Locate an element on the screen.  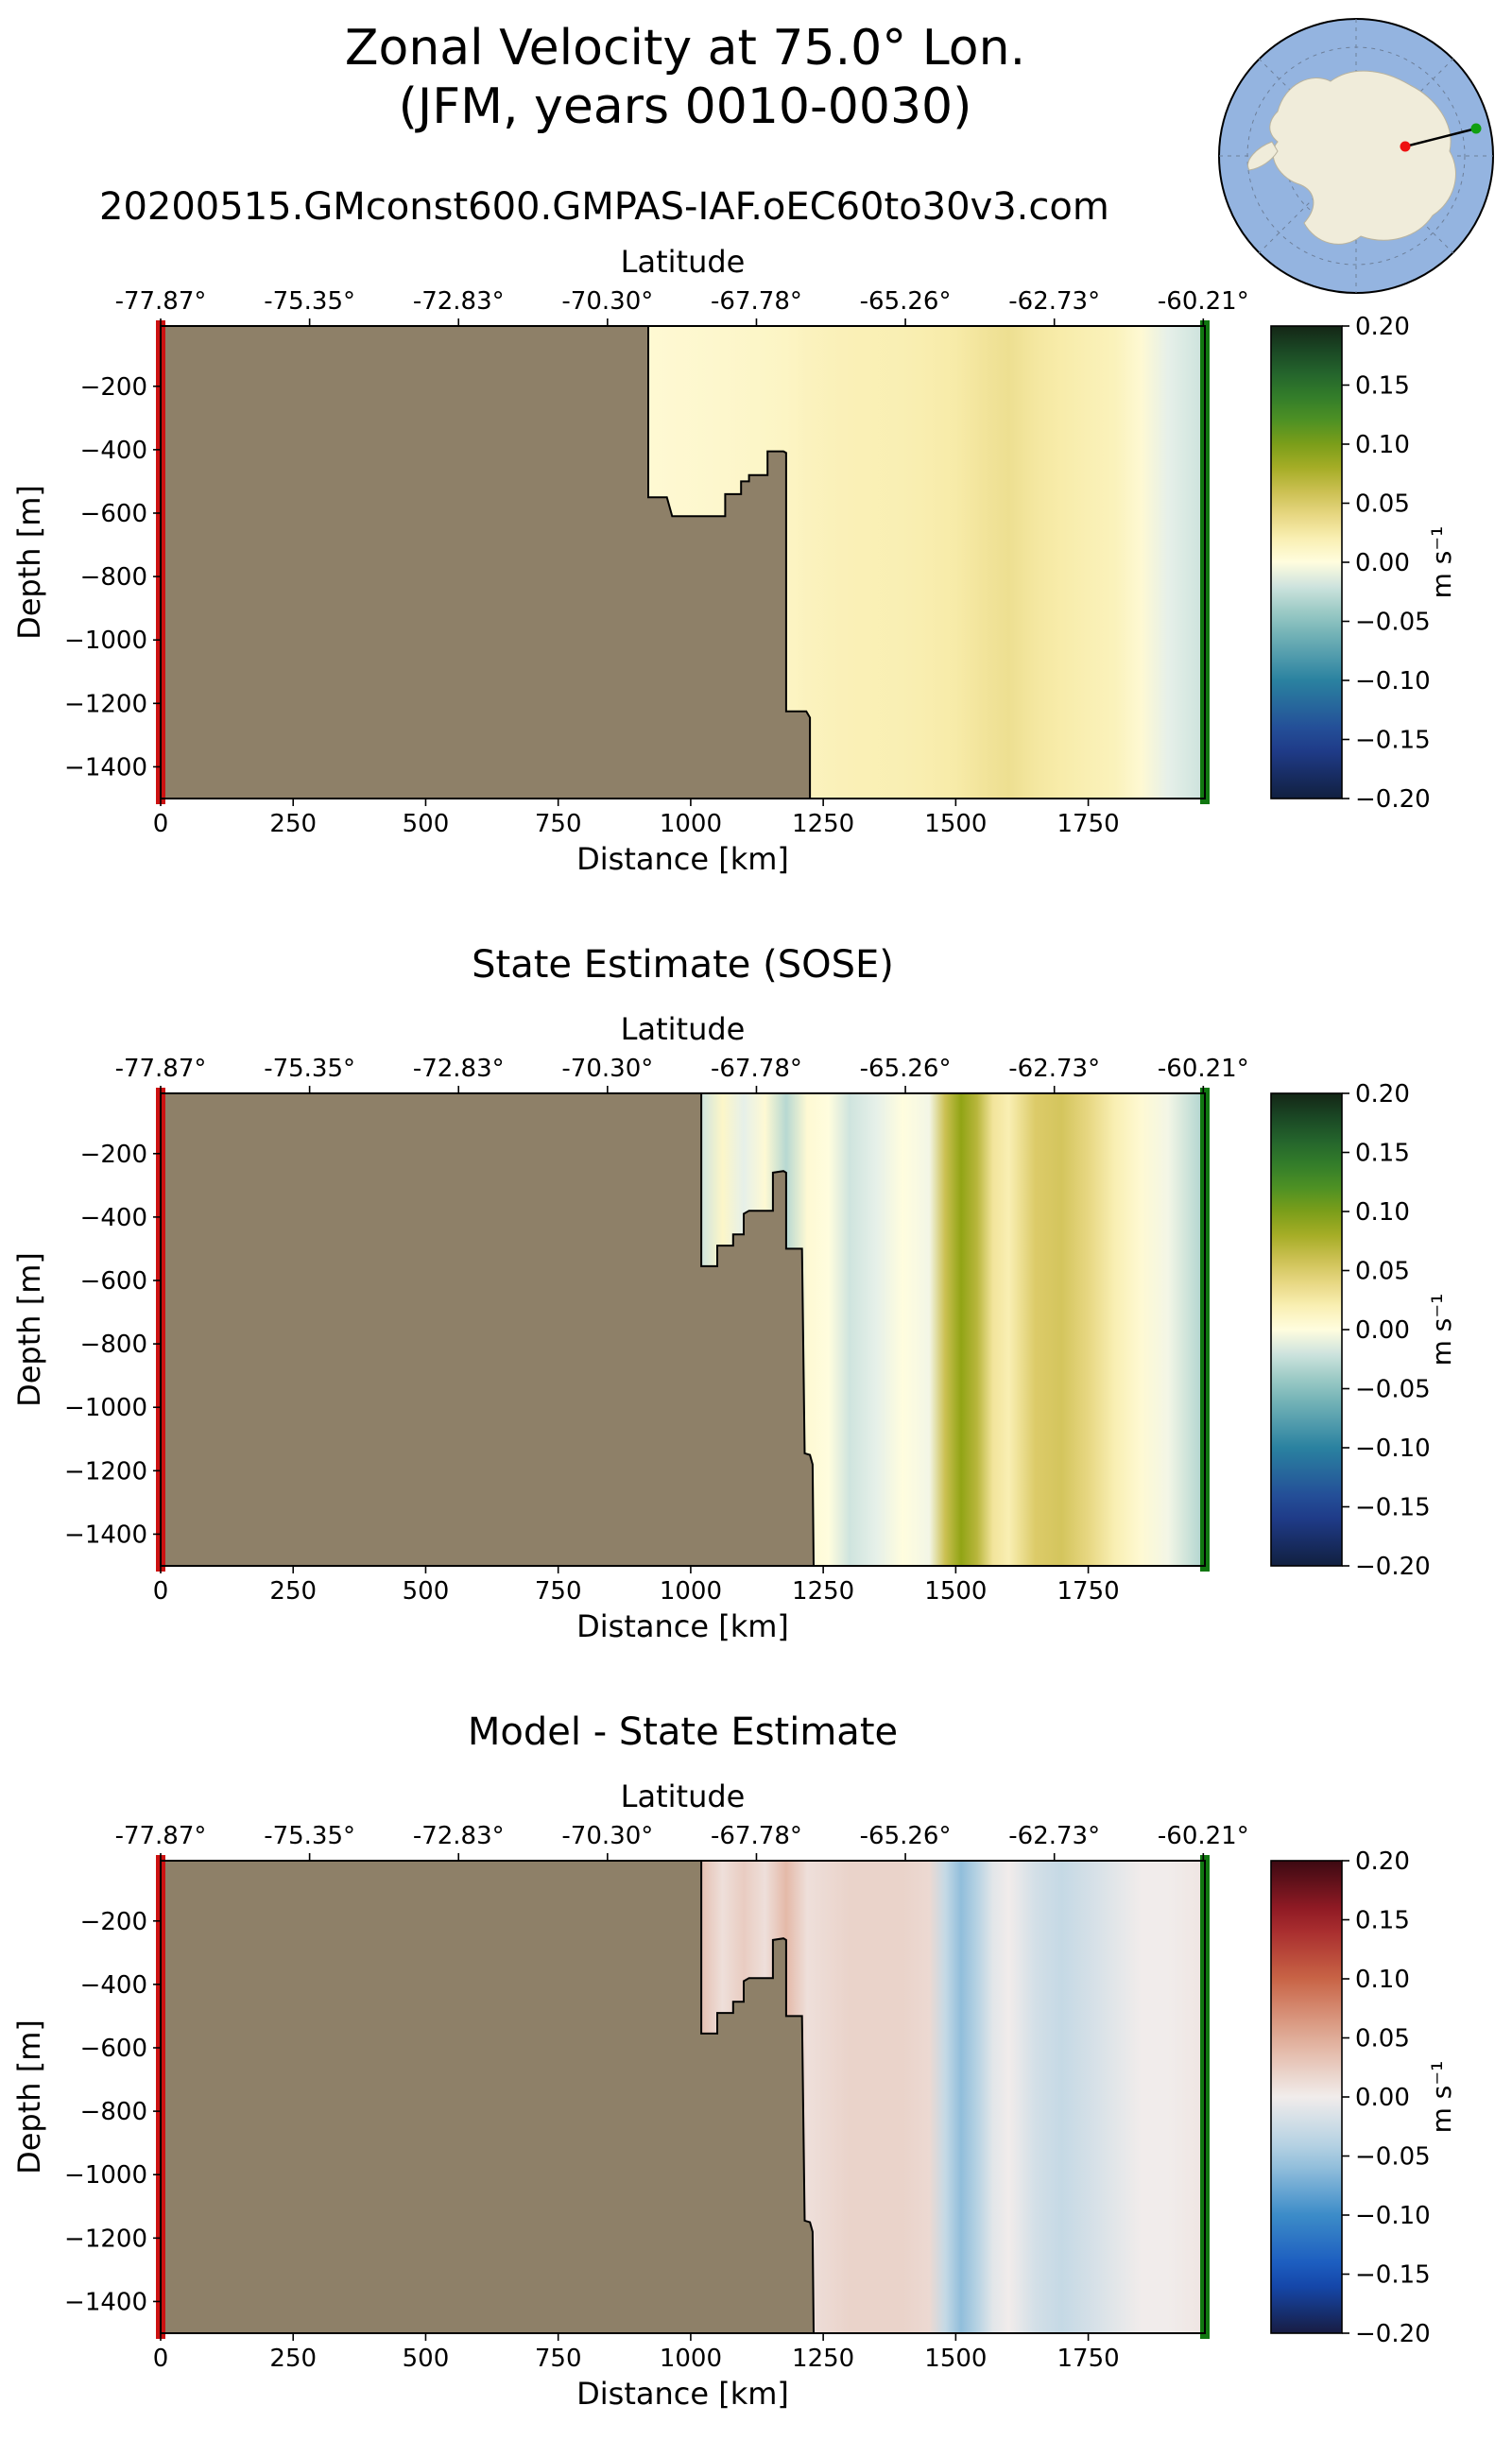
section-start-marker is located at coordinates (1405, 146).